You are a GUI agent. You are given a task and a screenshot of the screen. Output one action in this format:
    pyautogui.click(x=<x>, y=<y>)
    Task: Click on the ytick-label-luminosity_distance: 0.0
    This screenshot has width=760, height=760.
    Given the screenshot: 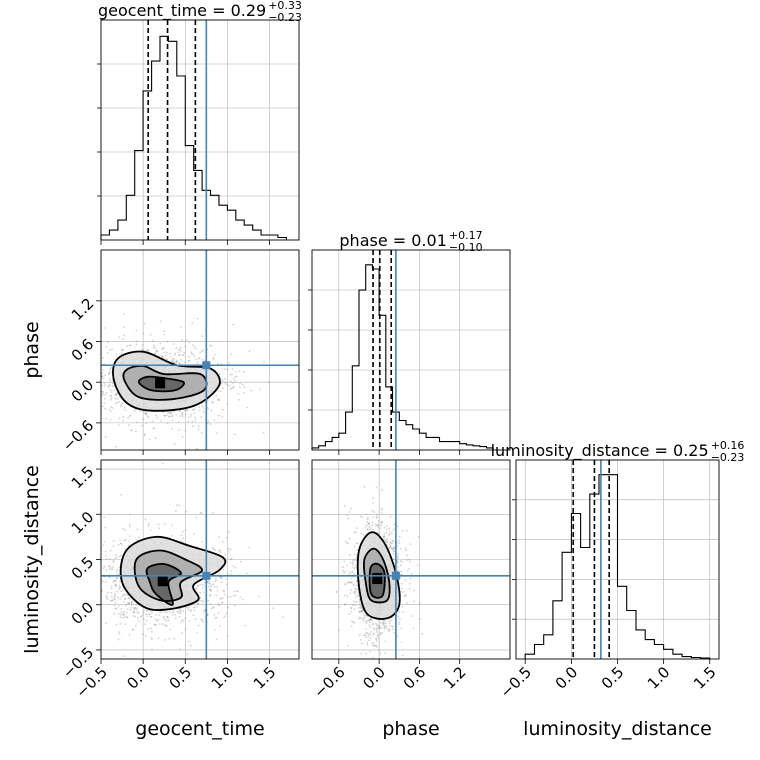 What is the action you would take?
    pyautogui.click(x=83, y=613)
    